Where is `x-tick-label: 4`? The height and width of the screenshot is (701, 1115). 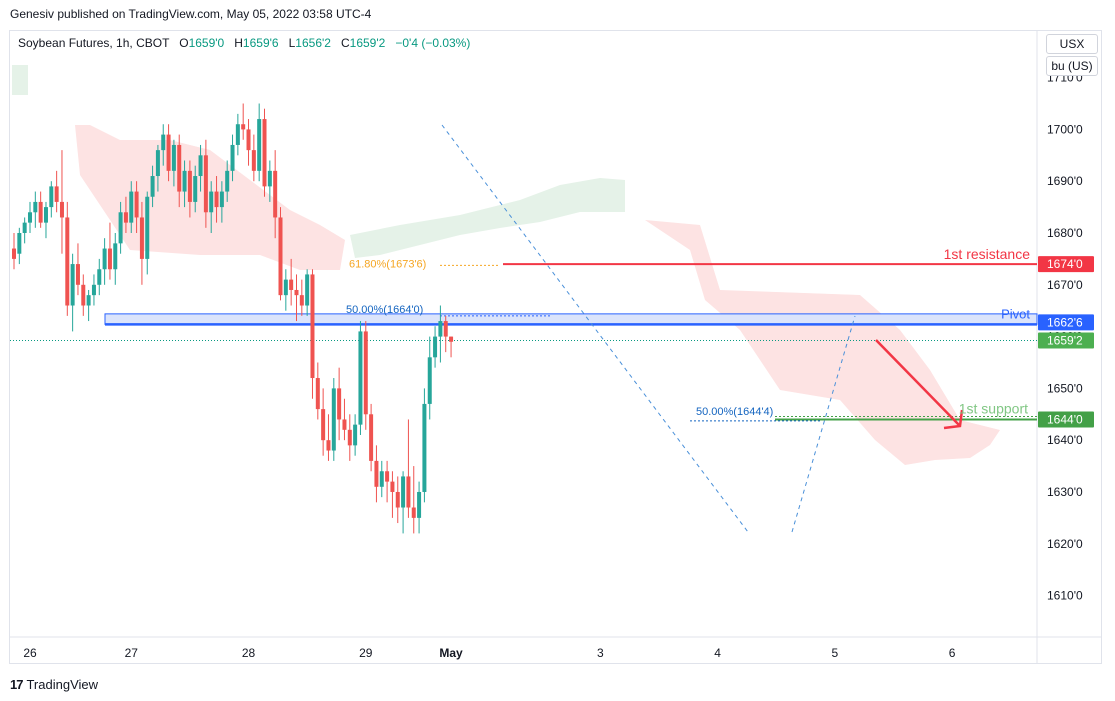 x-tick-label: 4 is located at coordinates (717, 653).